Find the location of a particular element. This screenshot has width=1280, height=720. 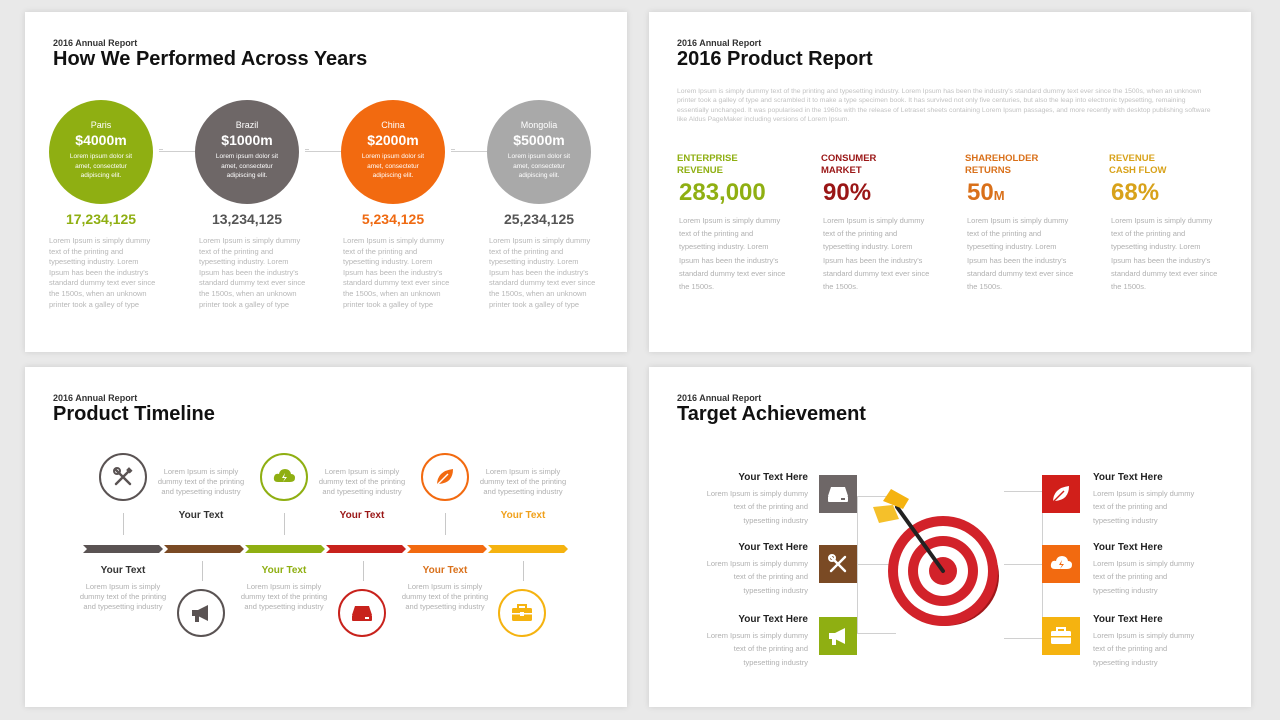

target-icon is located at coordinates (936, 557).